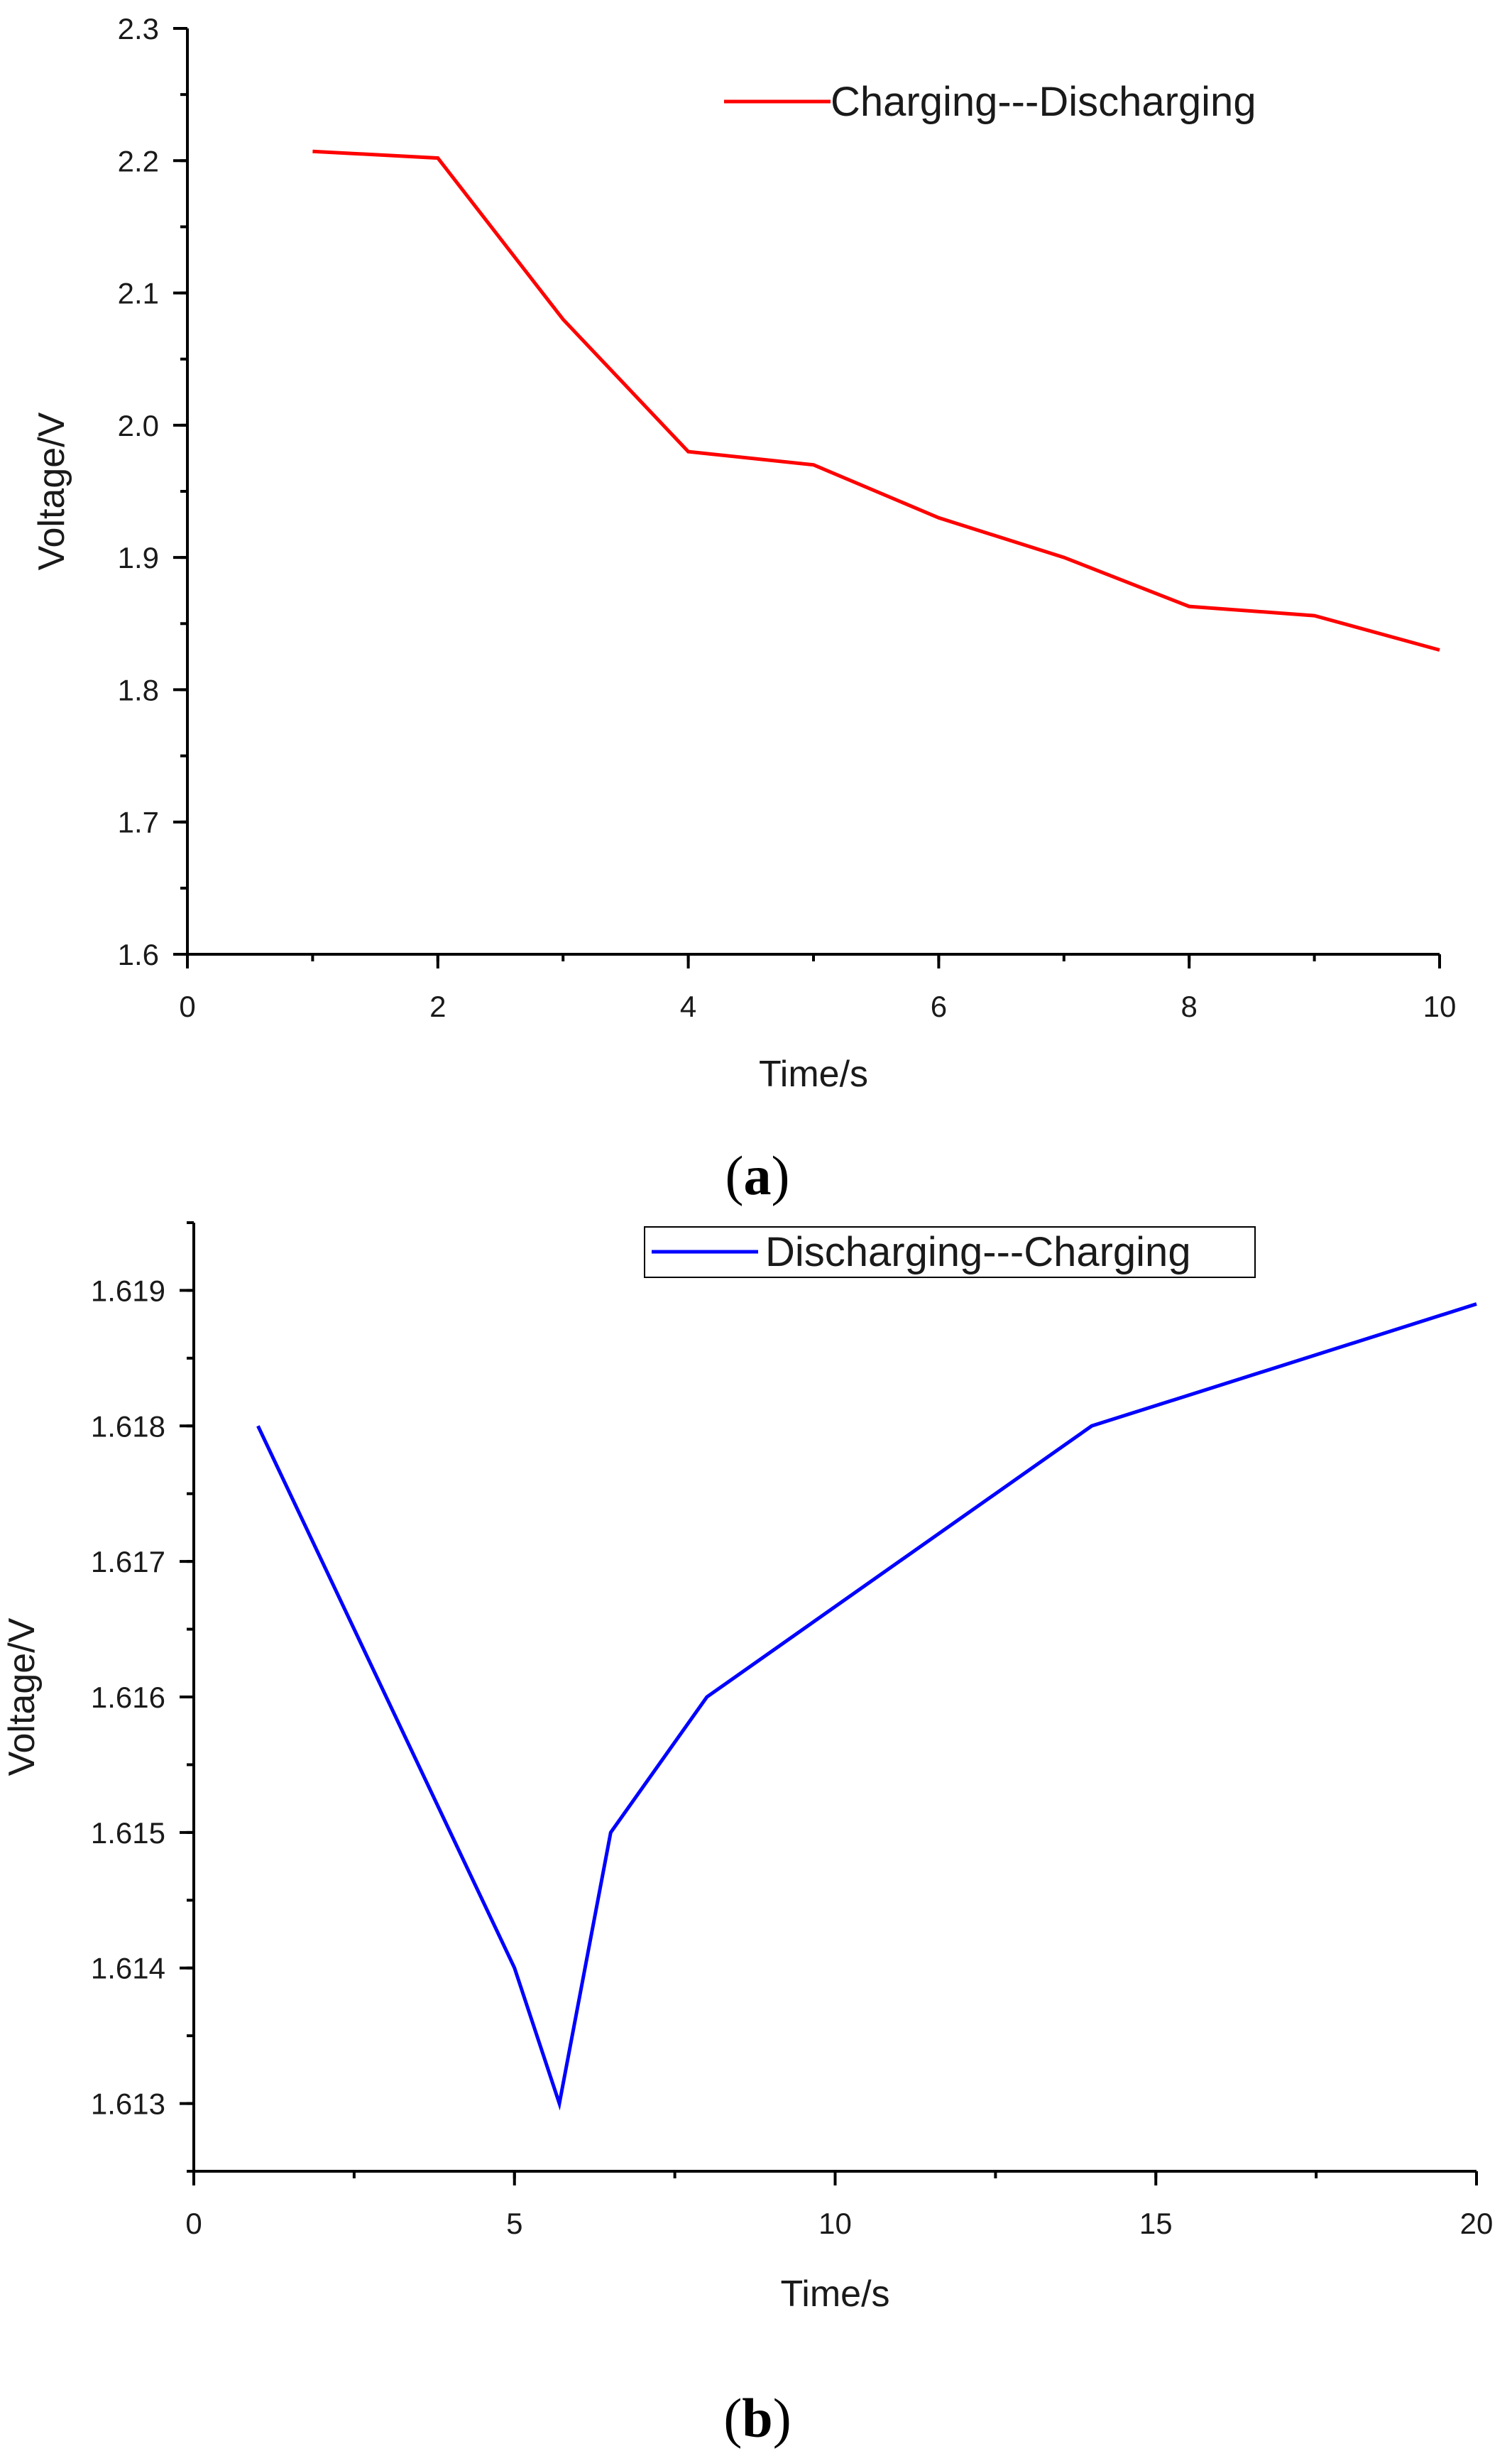 The height and width of the screenshot is (2451, 1512). Describe the element at coordinates (1190, 1006) in the screenshot. I see `x-tick-label-a: 8` at that location.